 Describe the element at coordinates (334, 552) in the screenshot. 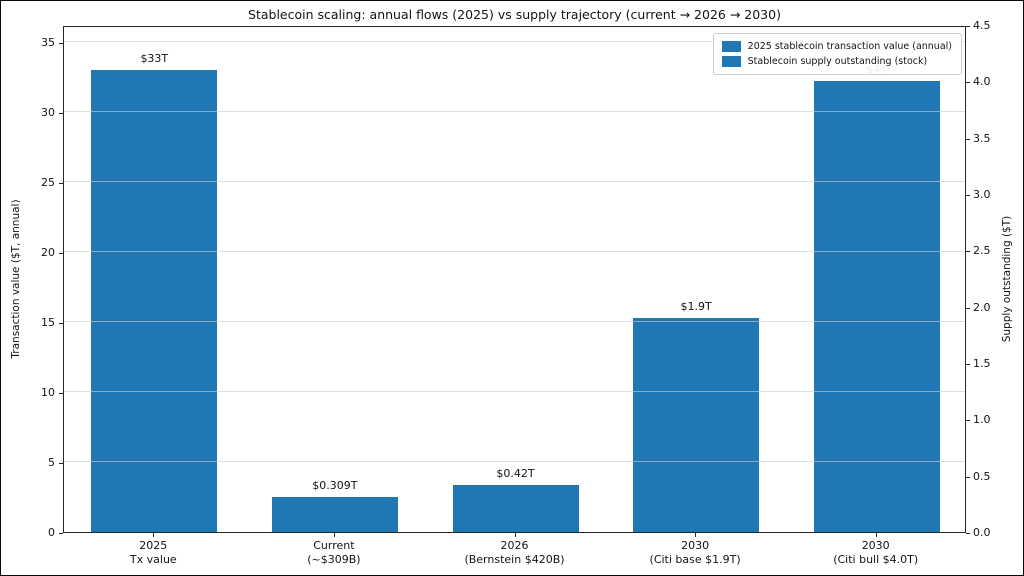

I see `x-tick-label: Current (~$309B)` at that location.